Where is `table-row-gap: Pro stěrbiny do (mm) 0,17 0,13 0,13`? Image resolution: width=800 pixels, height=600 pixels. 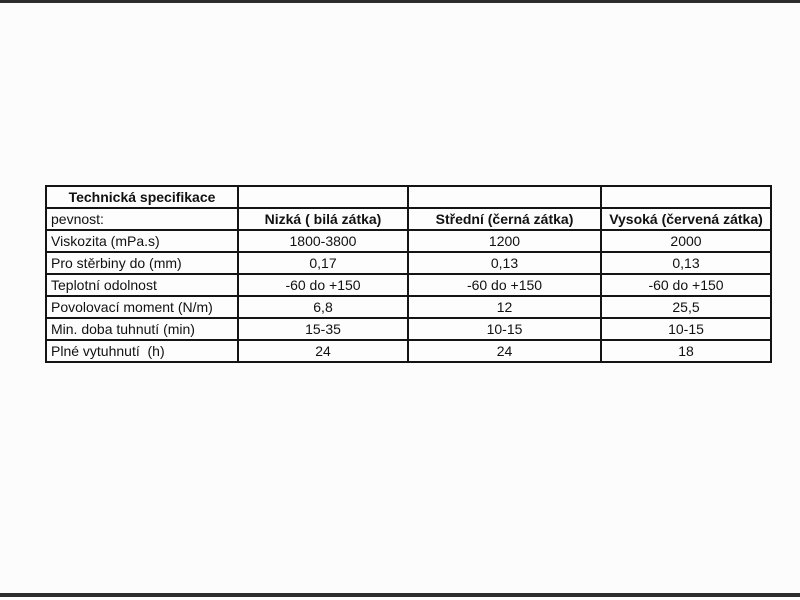
table-row-gap: Pro stěrbiny do (mm) 0,17 0,13 0,13 is located at coordinates (408, 263).